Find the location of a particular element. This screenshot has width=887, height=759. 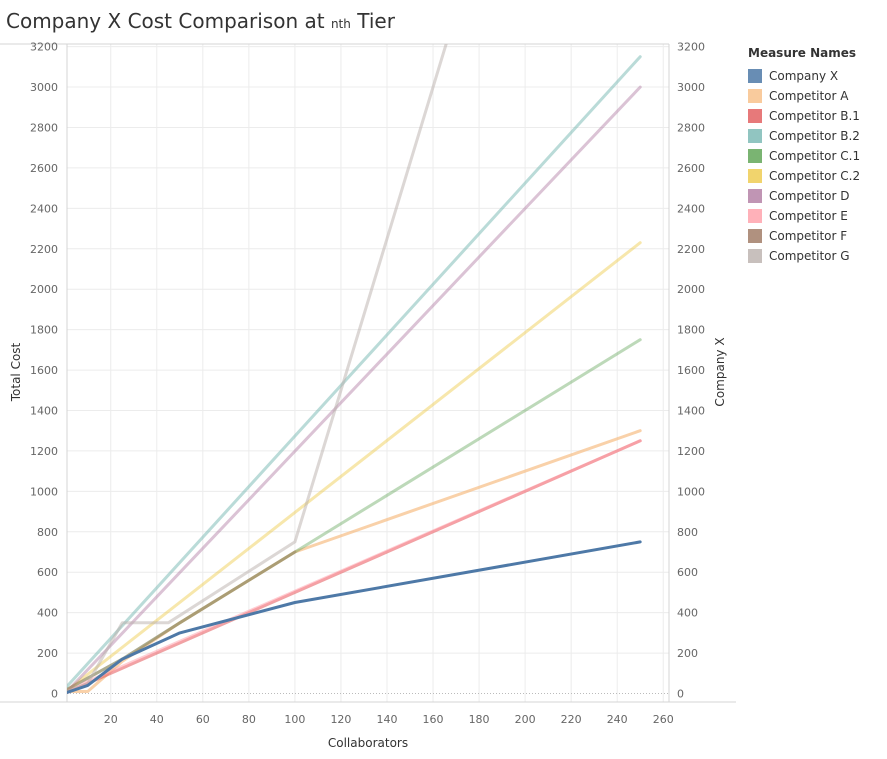

chart-title-suffix: Tier is located at coordinates (372, 21).